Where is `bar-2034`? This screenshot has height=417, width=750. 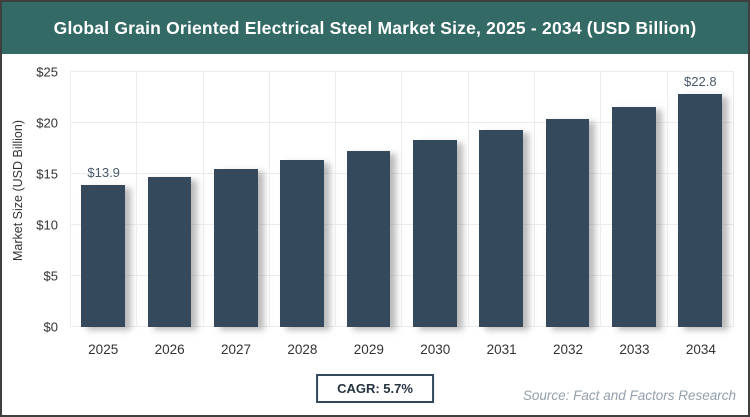
bar-2034 is located at coordinates (700, 210).